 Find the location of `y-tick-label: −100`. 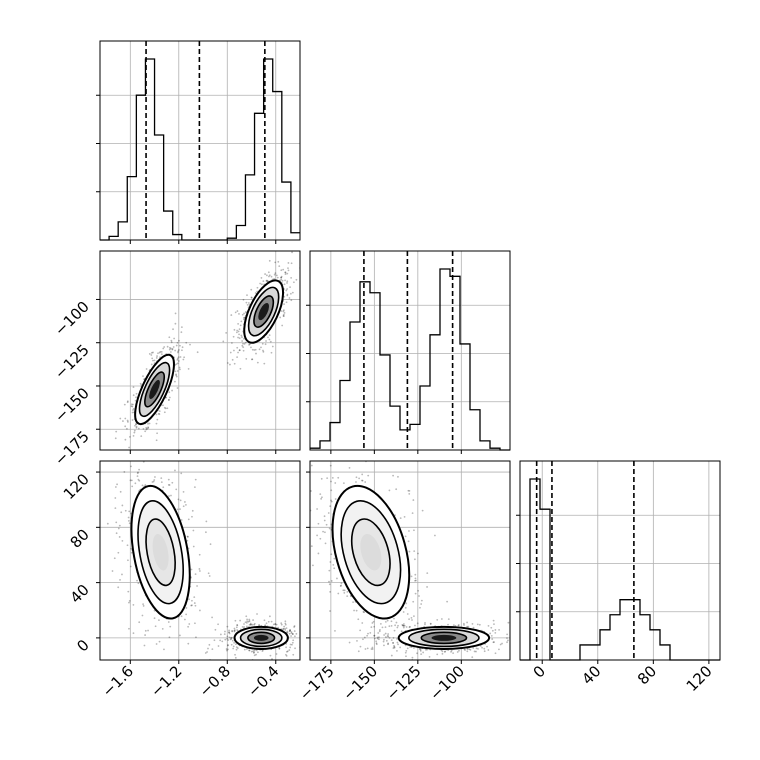

y-tick-label: −100 is located at coordinates (72, 319).